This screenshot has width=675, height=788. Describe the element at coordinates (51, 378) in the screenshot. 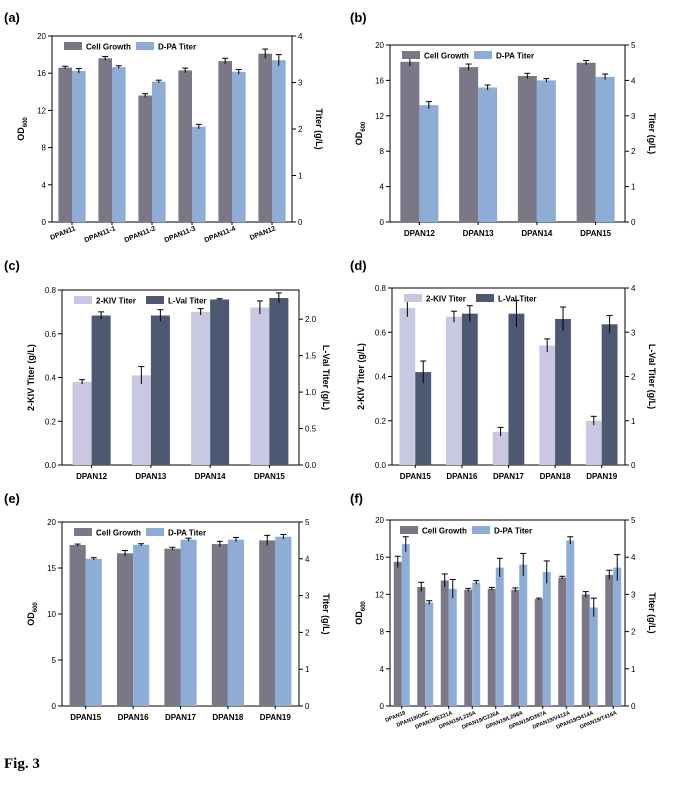

I see `y-tick-label: 0.4` at that location.